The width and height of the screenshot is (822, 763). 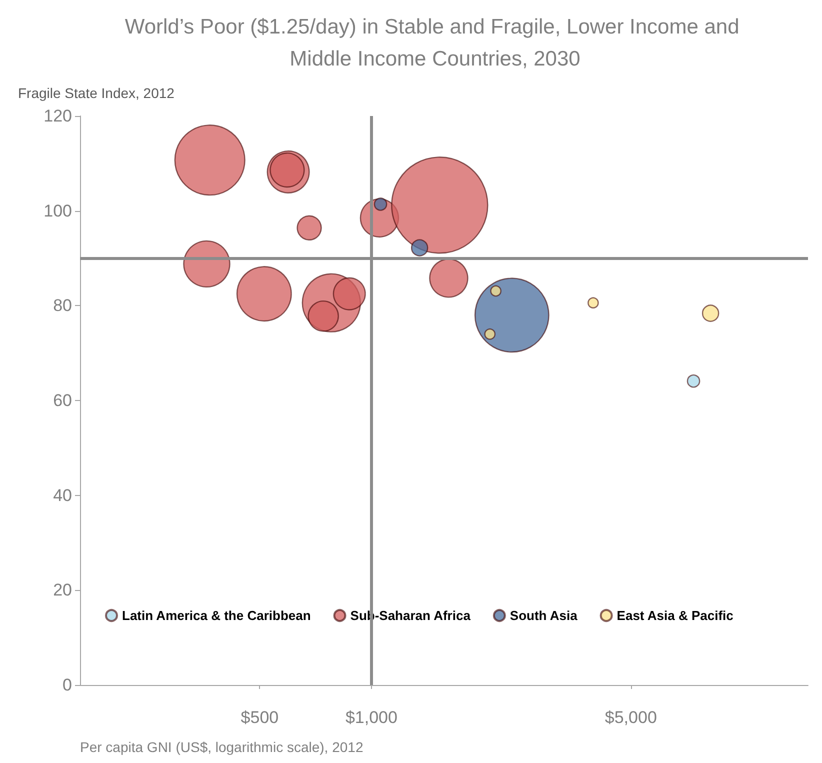 What do you see at coordinates (544, 615) in the screenshot?
I see `legend-label: South Asia` at bounding box center [544, 615].